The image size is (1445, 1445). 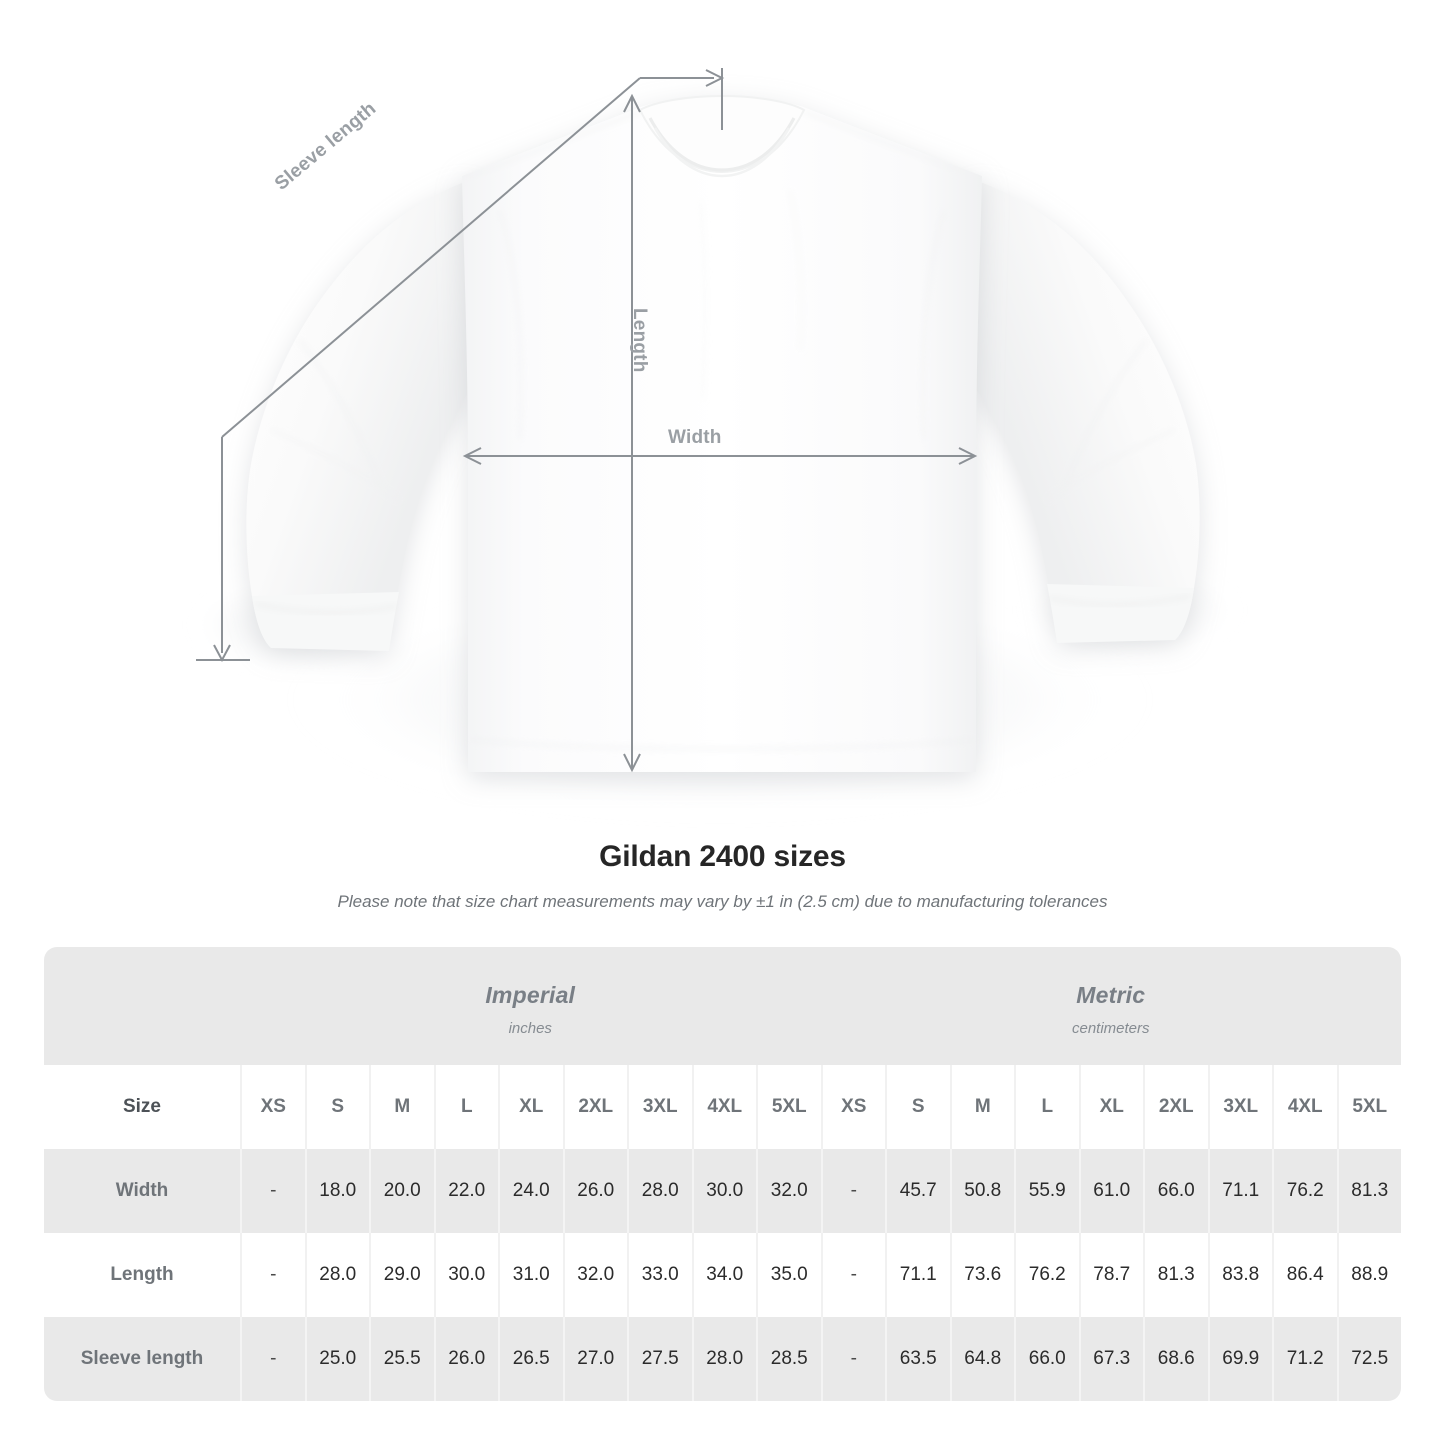 What do you see at coordinates (401, 1275) in the screenshot?
I see `table-cell: 29.0` at bounding box center [401, 1275].